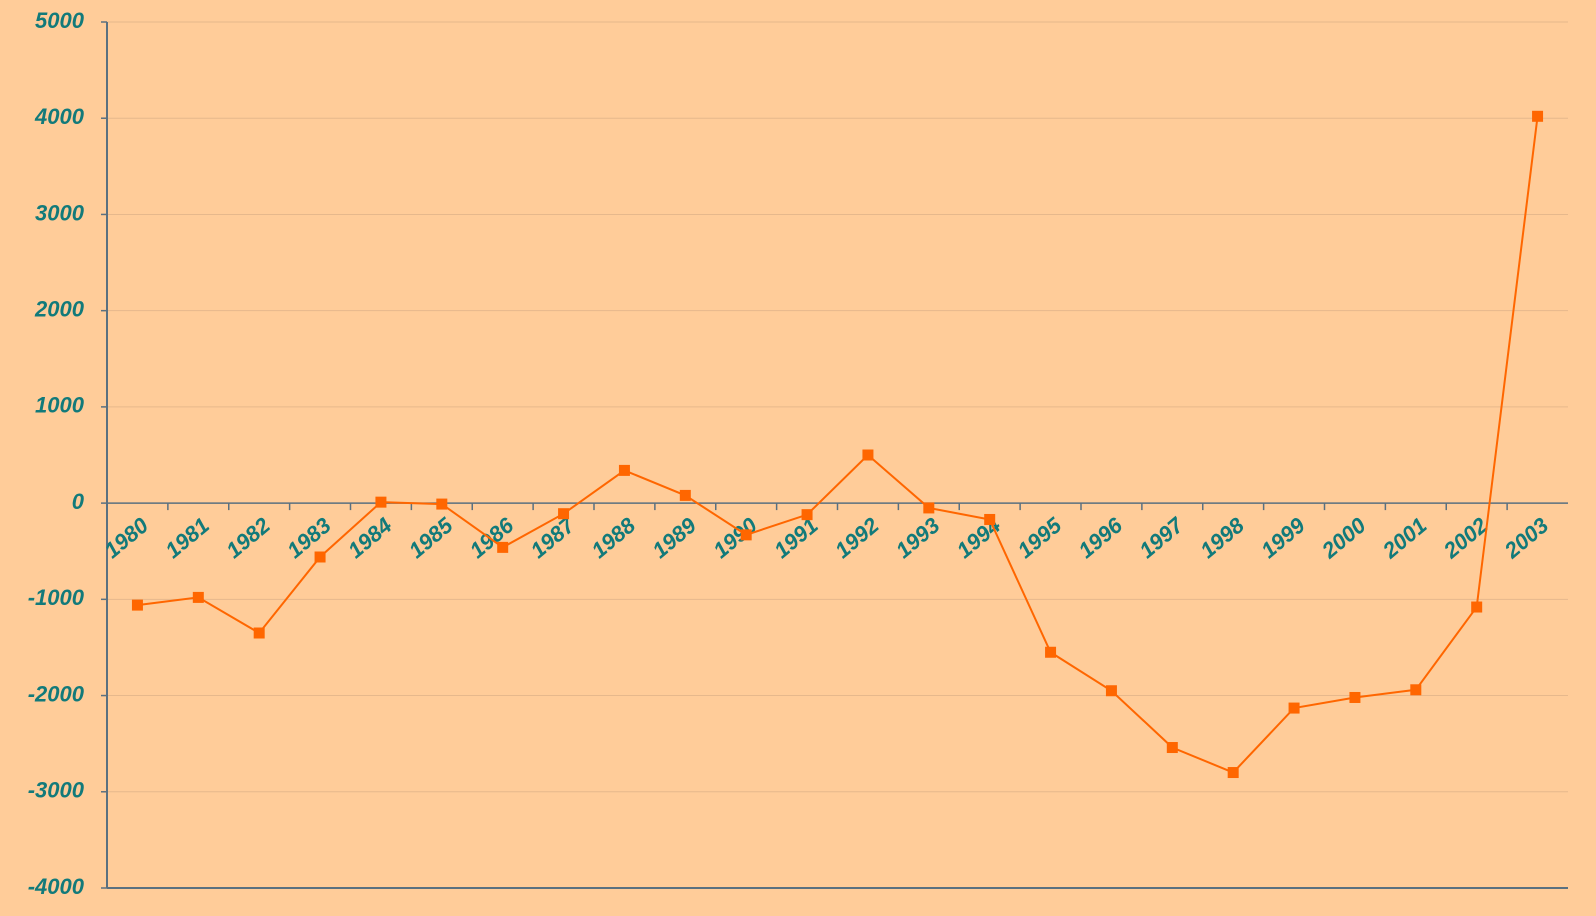 The image size is (1596, 916). I want to click on y-tick-label: -2000, so click(56, 693).